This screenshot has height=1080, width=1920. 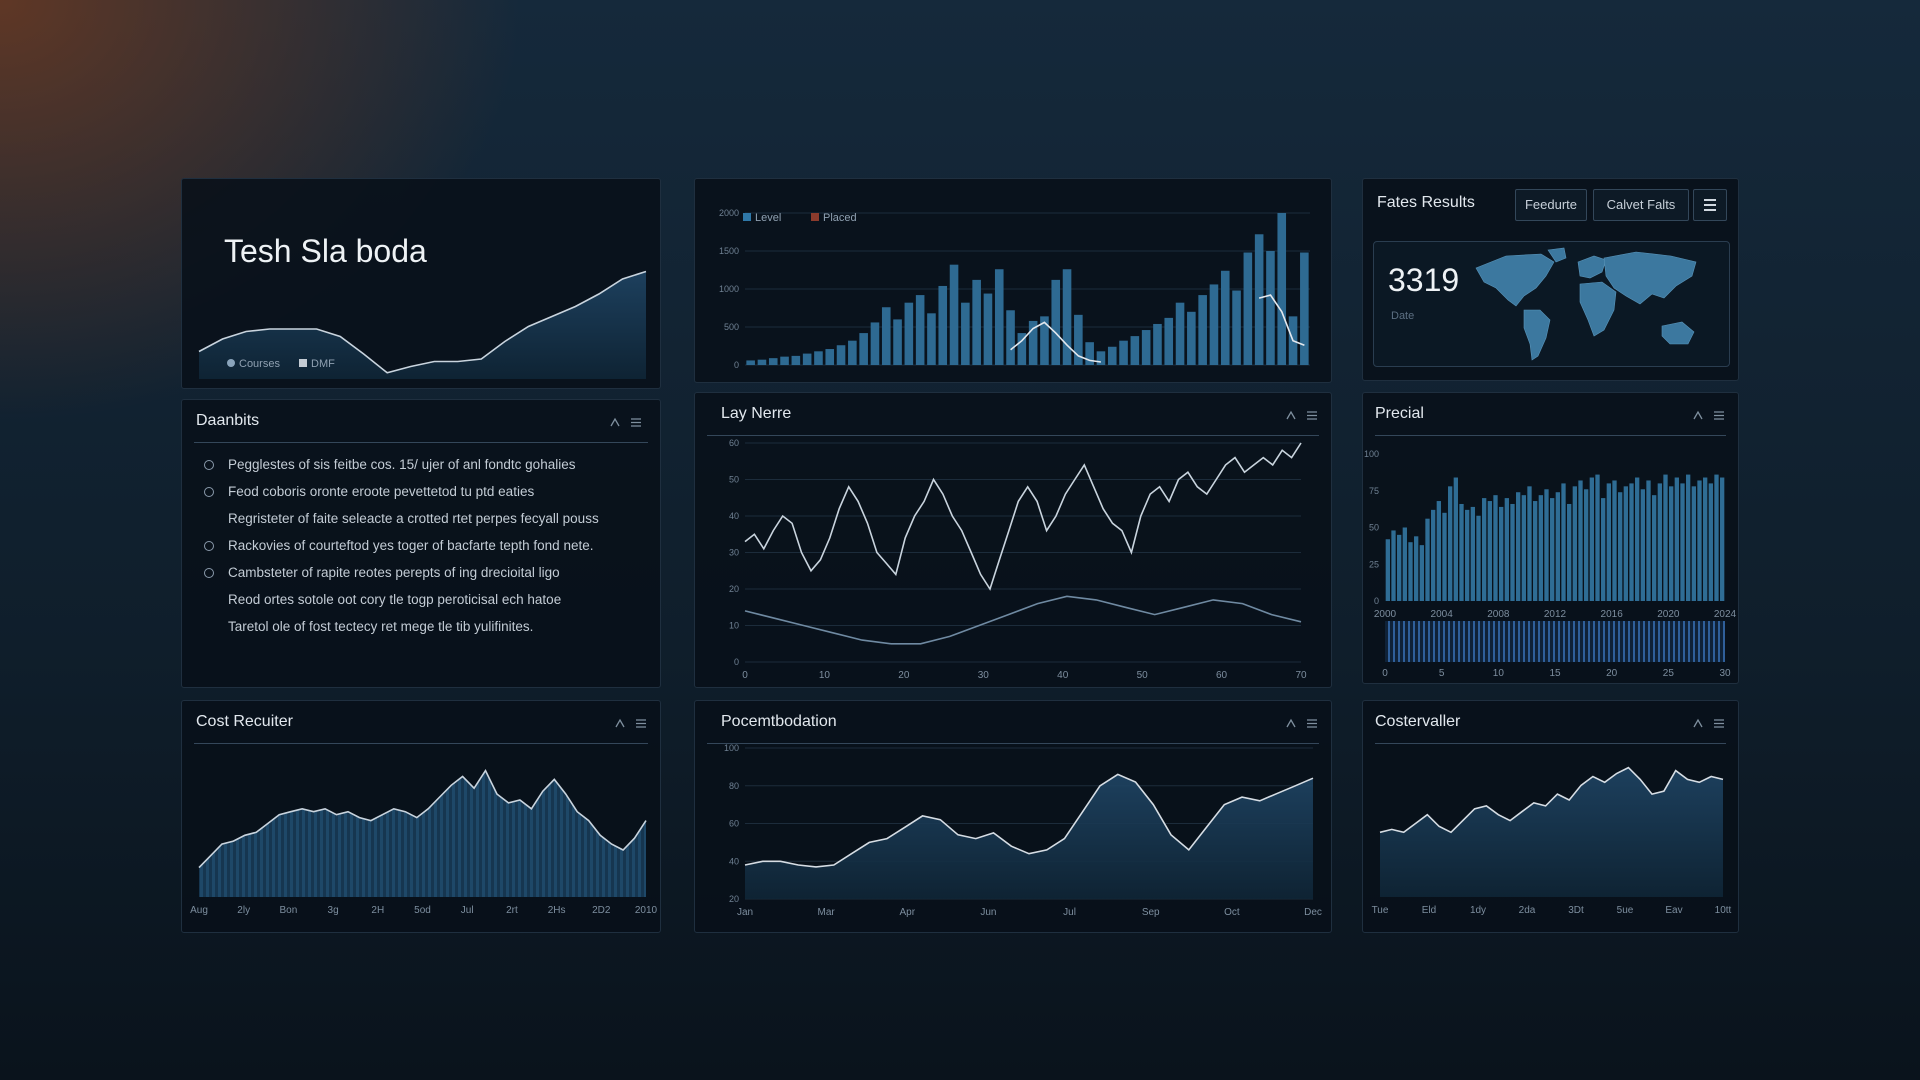 I want to click on x-tick-label: 2H, so click(x=377, y=910).